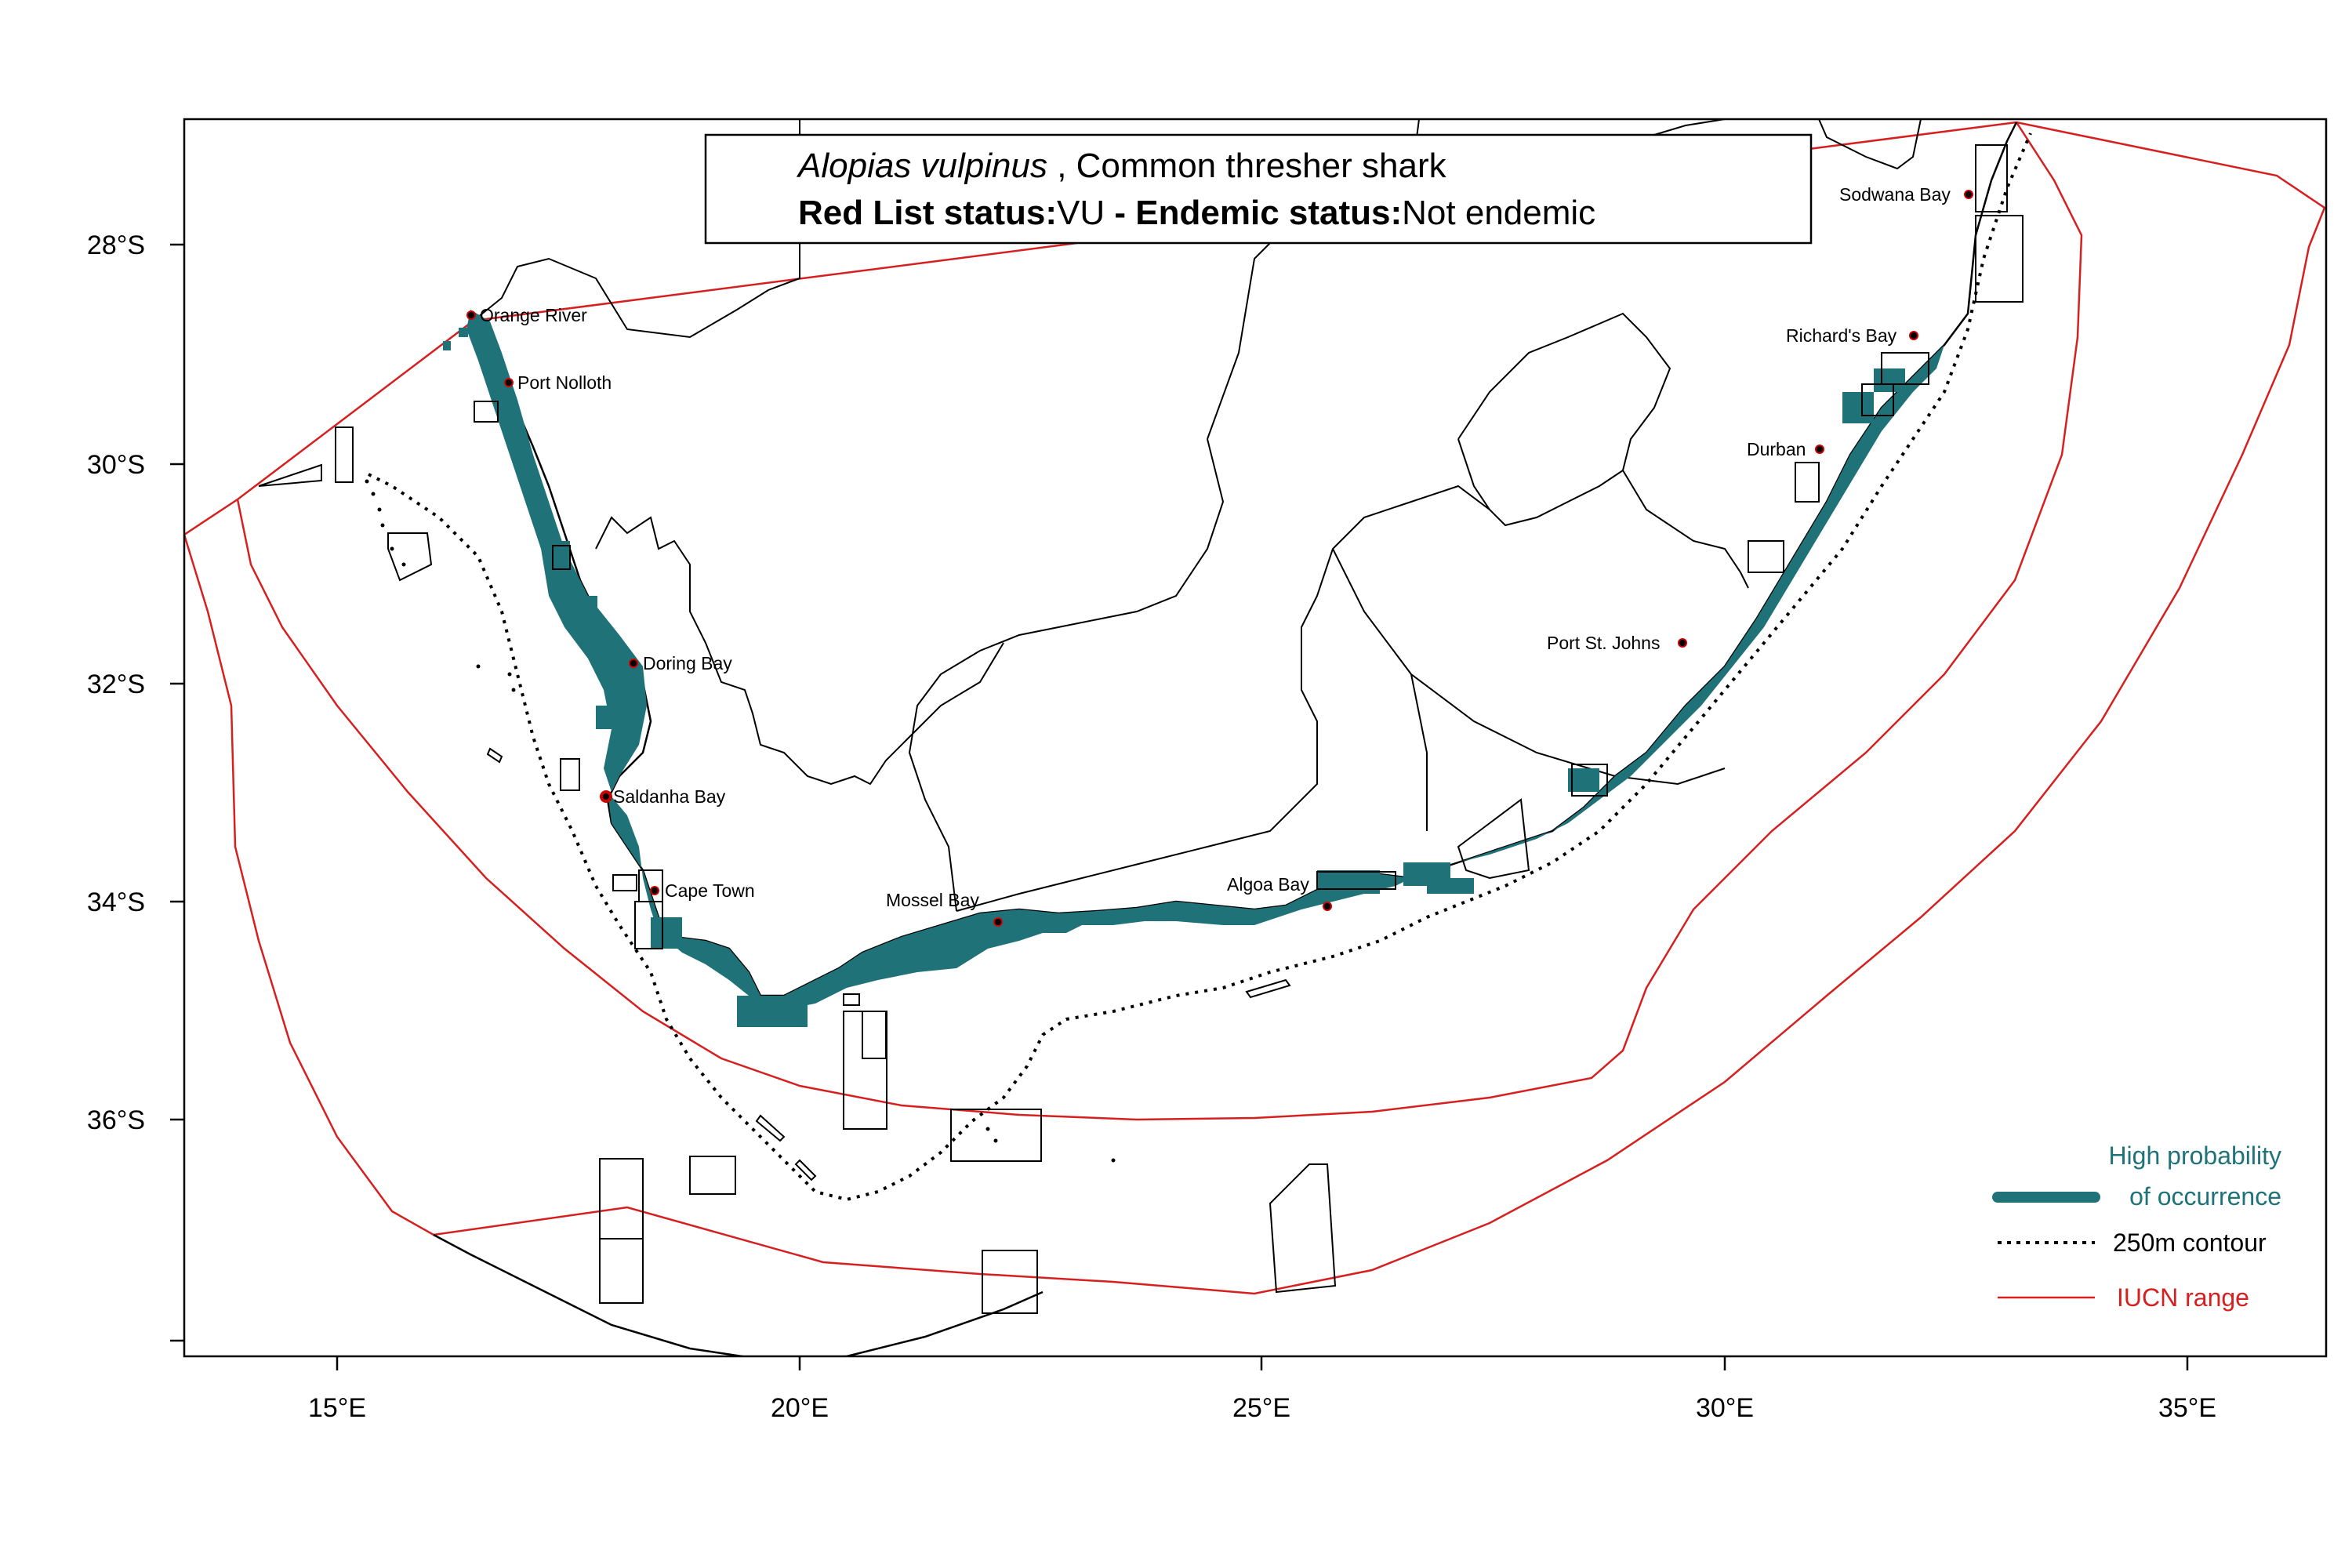 This screenshot has height=1568, width=2352. I want to click on endemic-label: Endemic status:, so click(1268, 213).